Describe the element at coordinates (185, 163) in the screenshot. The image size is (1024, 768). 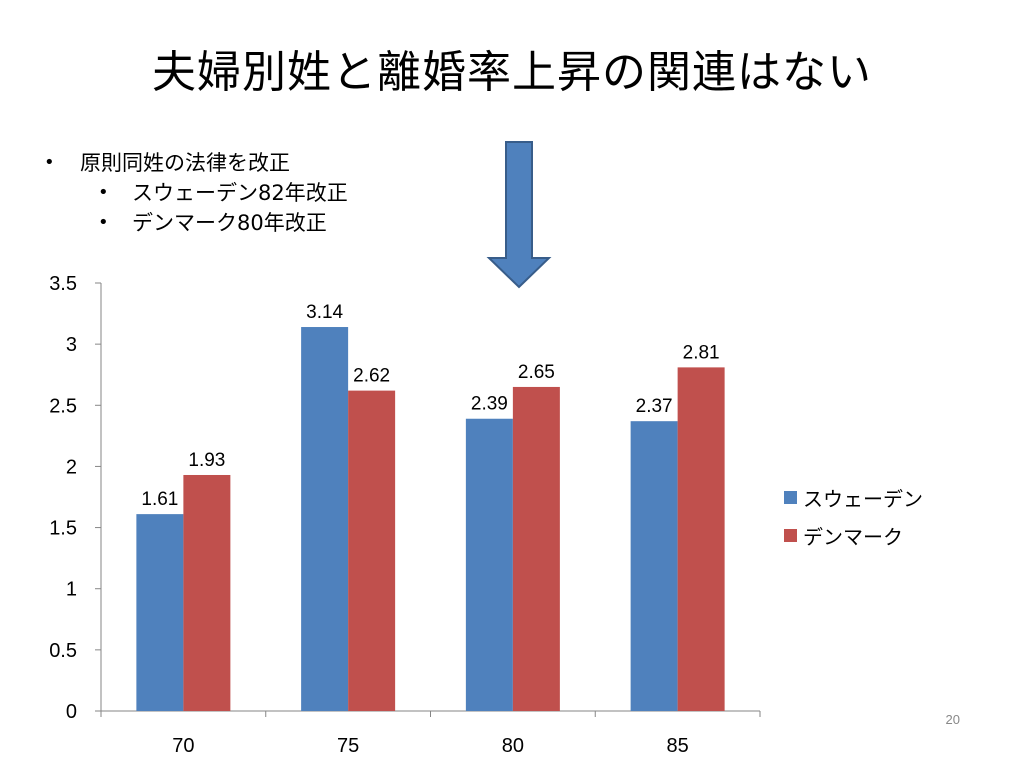
I see `bullet-text: 原則同姓の法律を改正` at that location.